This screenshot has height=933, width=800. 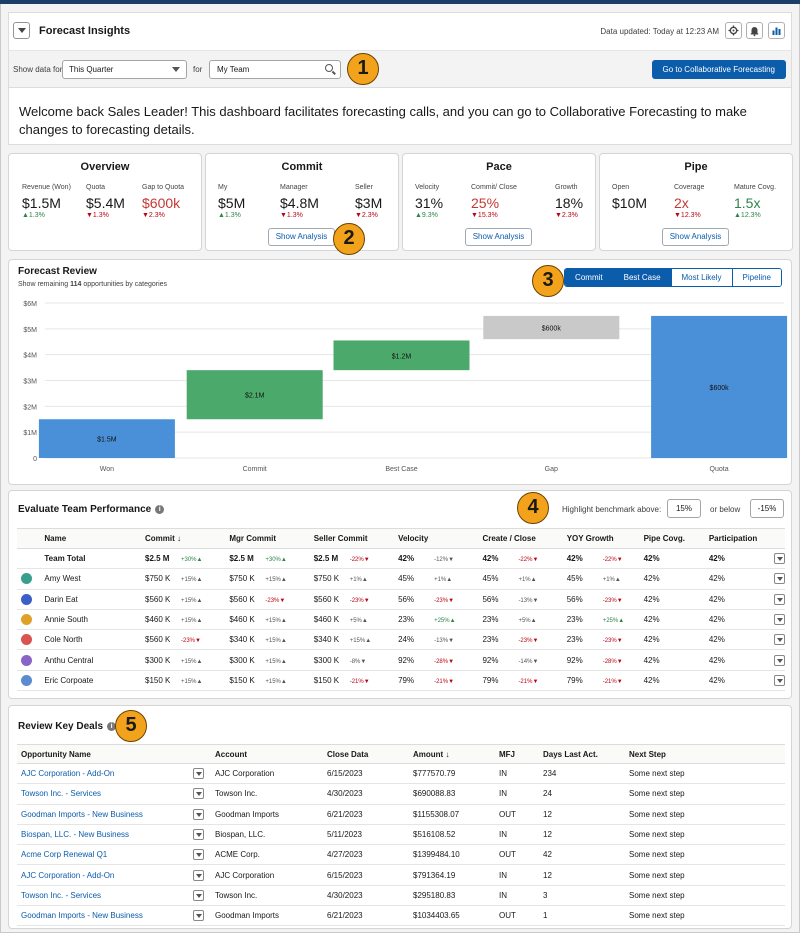 What do you see at coordinates (223, 187) in the screenshot?
I see `kpi-metric-label: My` at bounding box center [223, 187].